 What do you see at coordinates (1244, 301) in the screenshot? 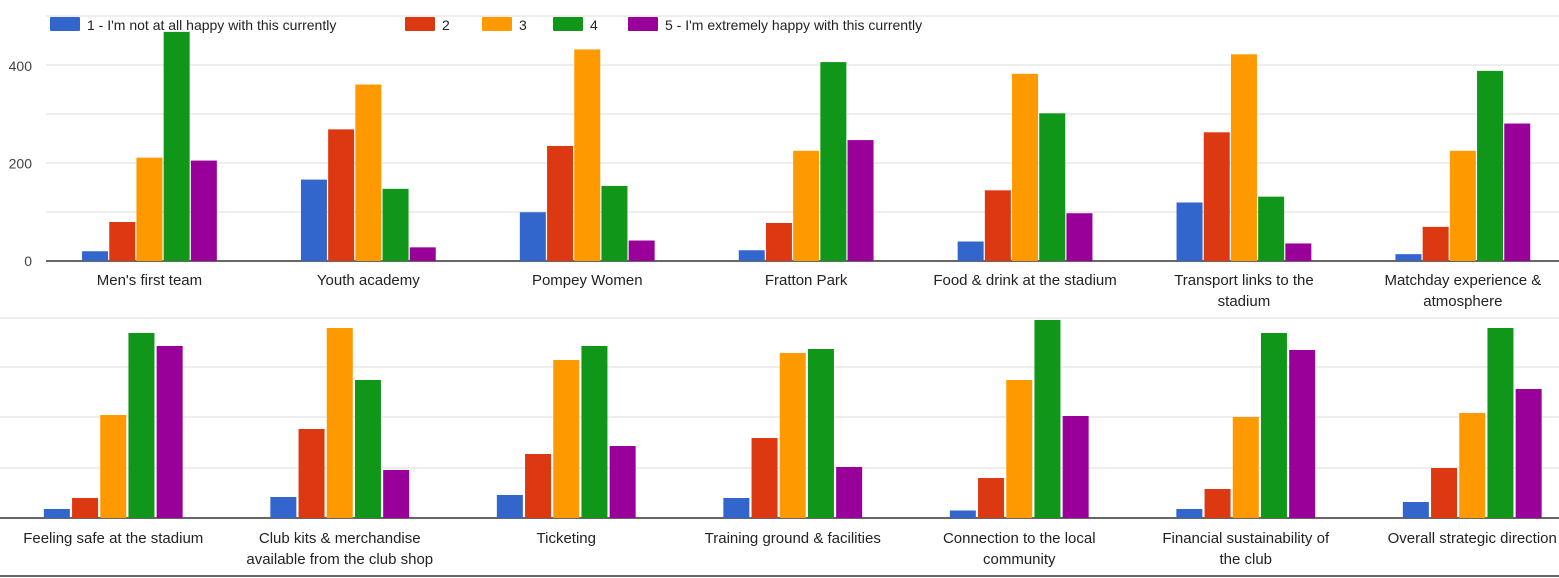
I see `category-label: stadium` at bounding box center [1244, 301].